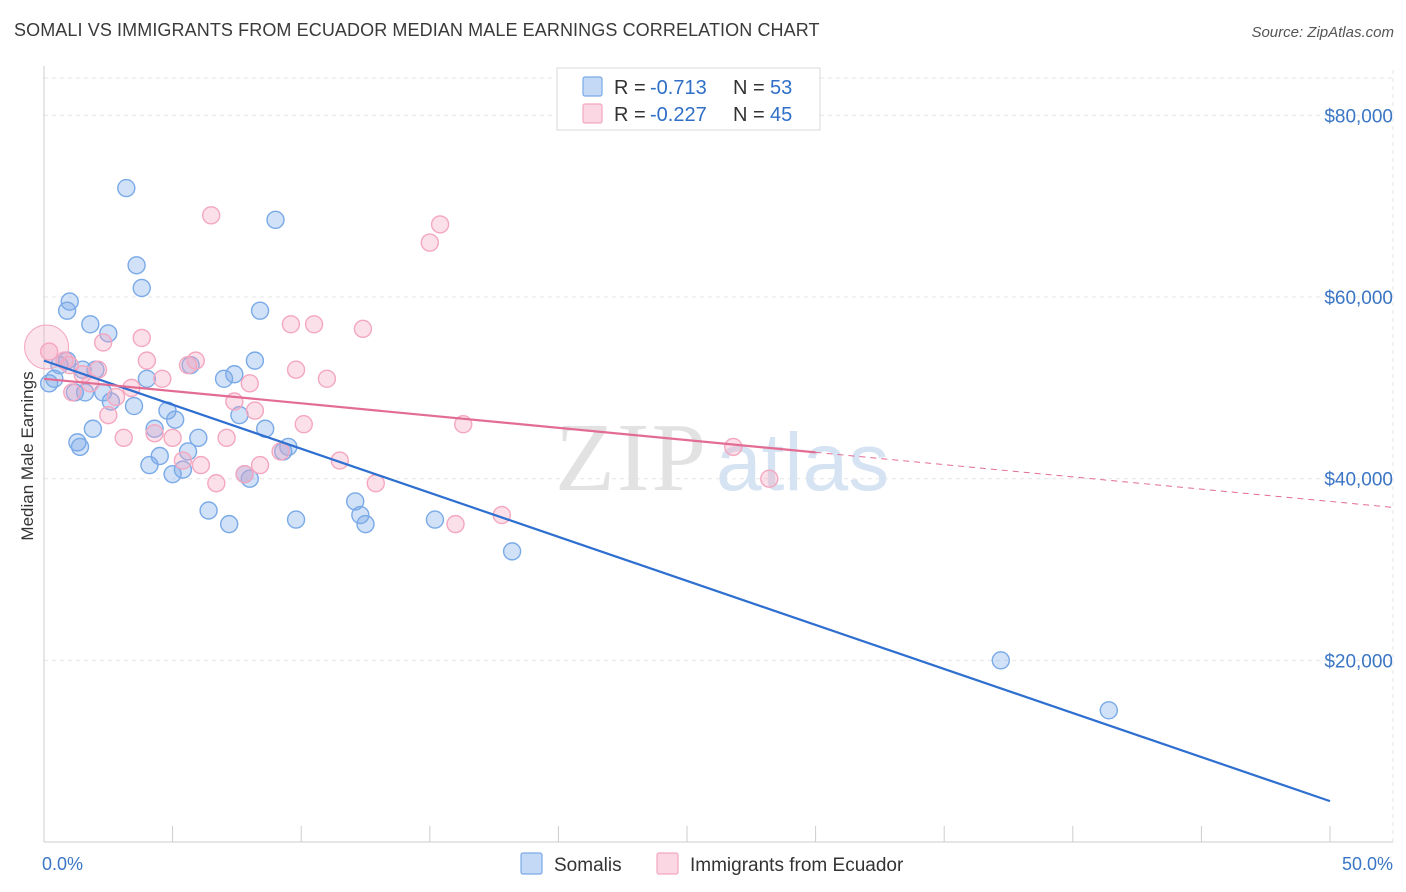 The image size is (1406, 892). What do you see at coordinates (588, 865) in the screenshot?
I see `bottom-legend-label-somalis: Somalis` at bounding box center [588, 865].